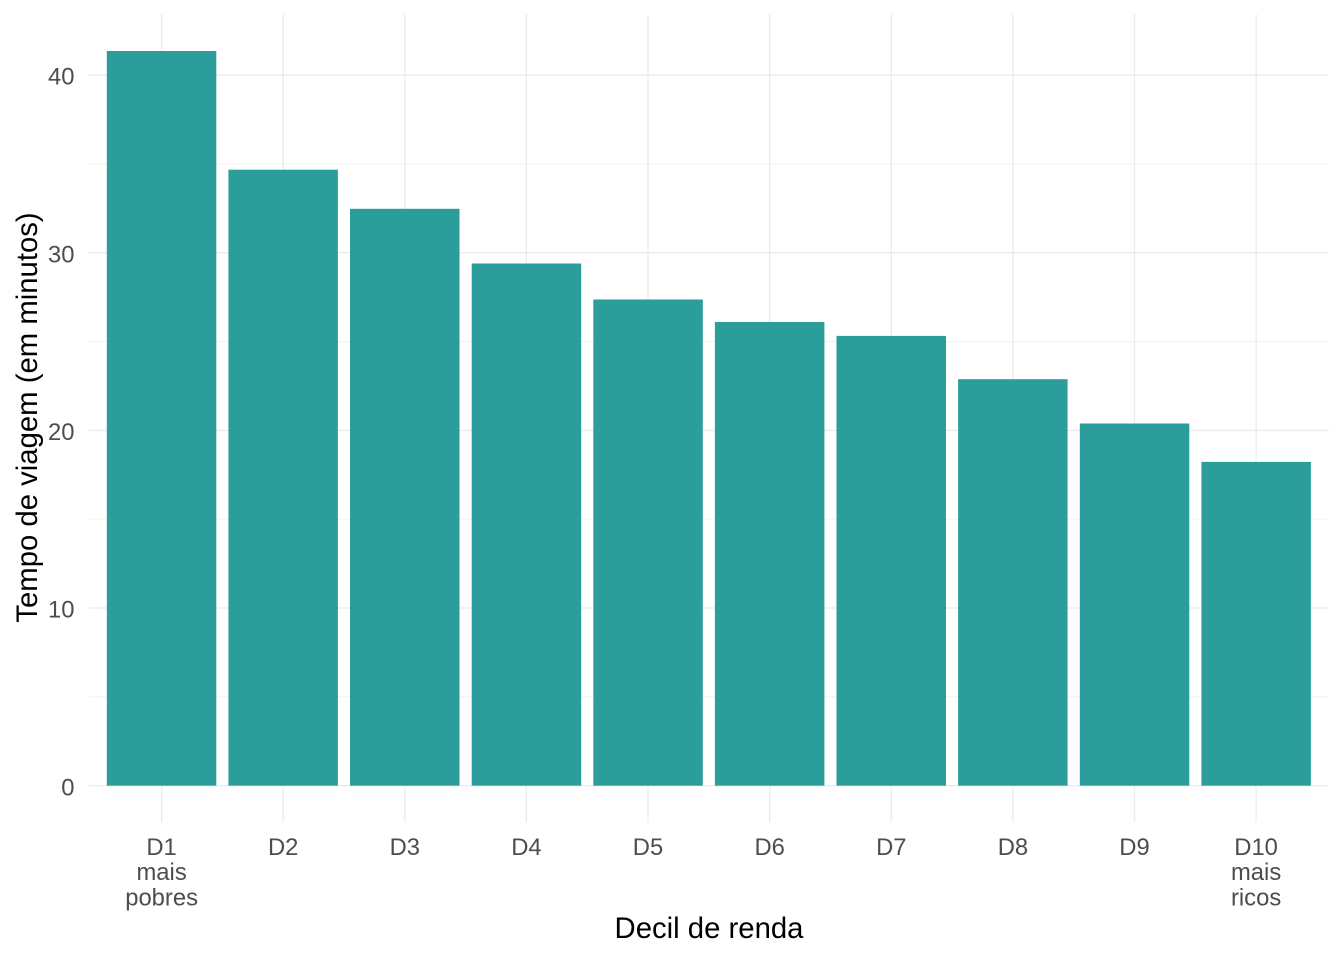 This screenshot has height=960, width=1344. Describe the element at coordinates (61, 432) in the screenshot. I see `svg-text: 20` at that location.